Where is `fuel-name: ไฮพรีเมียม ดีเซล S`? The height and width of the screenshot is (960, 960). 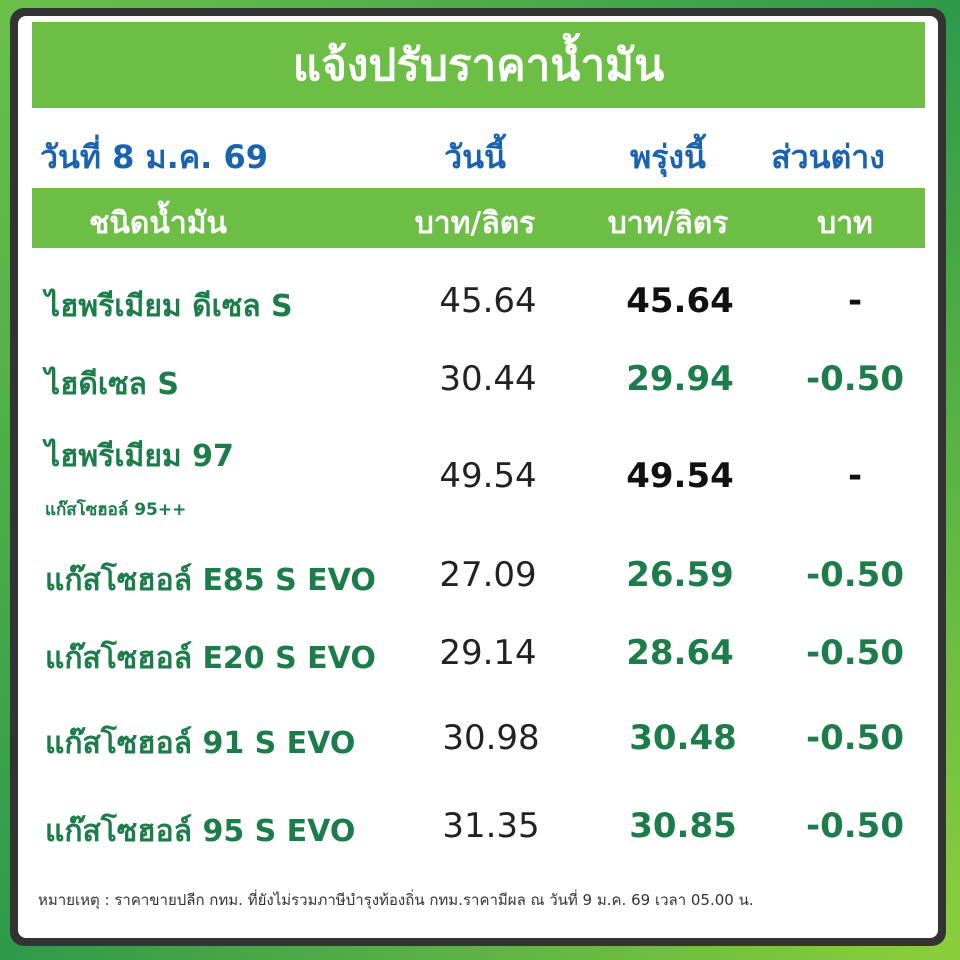 fuel-name: ไฮพรีเมียม ดีเซล S is located at coordinates (169, 306).